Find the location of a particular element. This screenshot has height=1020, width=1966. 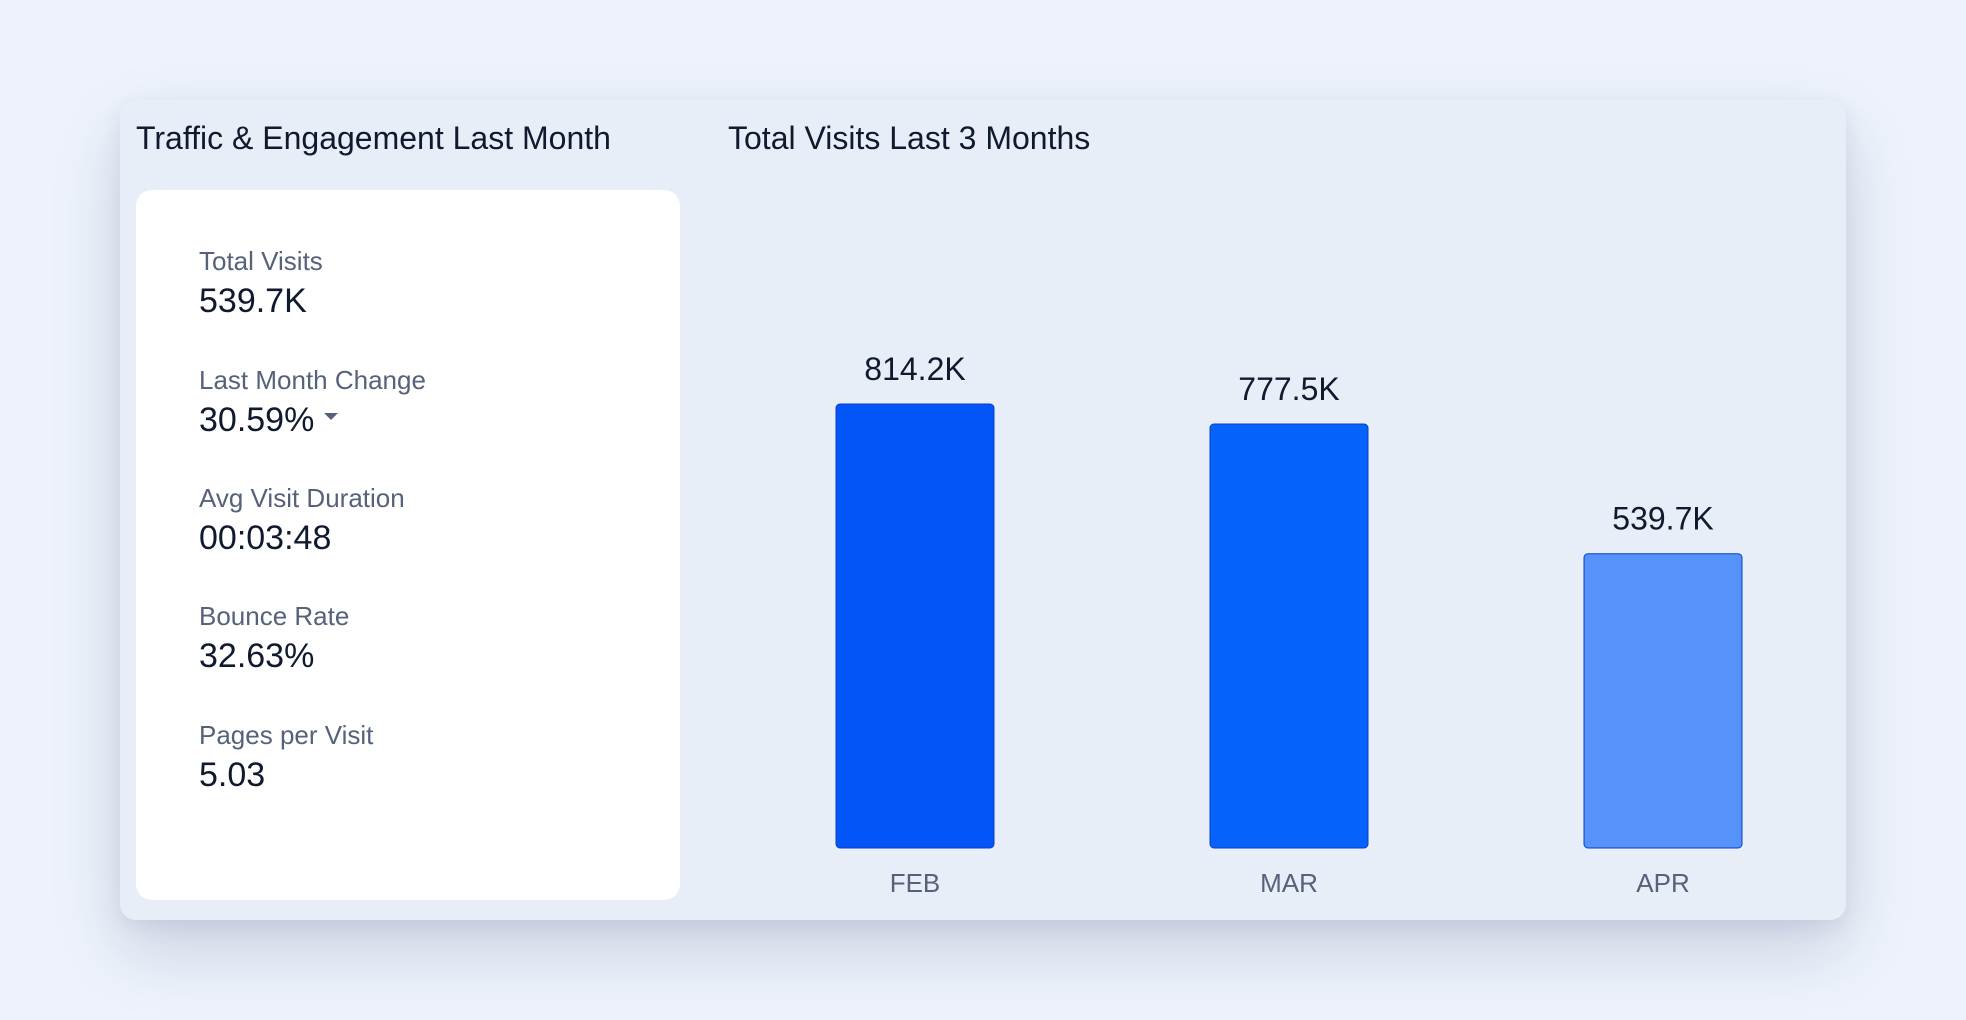

stat-last-month-change: Last Month Change 30.59% is located at coordinates (312, 403).